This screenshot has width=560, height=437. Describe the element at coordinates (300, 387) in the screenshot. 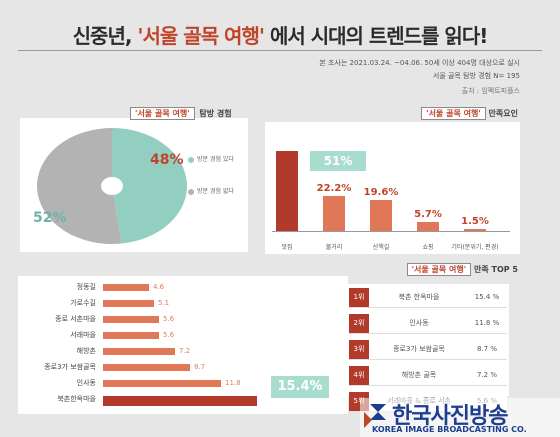

I see `top5-value-callout: 15.4%` at that location.